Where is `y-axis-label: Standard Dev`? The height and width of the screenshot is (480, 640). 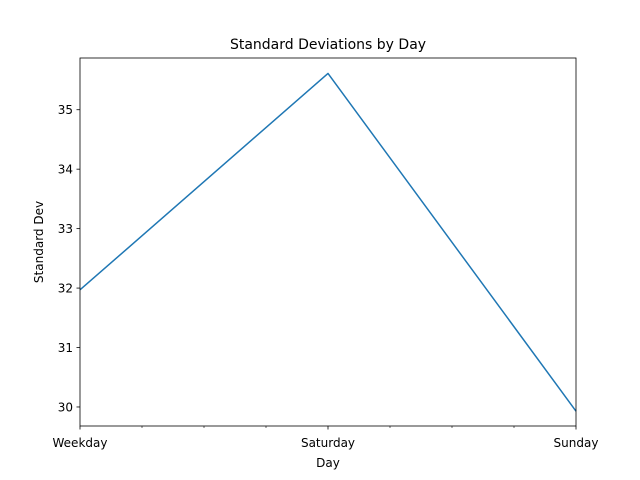
y-axis-label: Standard Dev is located at coordinates (39, 242).